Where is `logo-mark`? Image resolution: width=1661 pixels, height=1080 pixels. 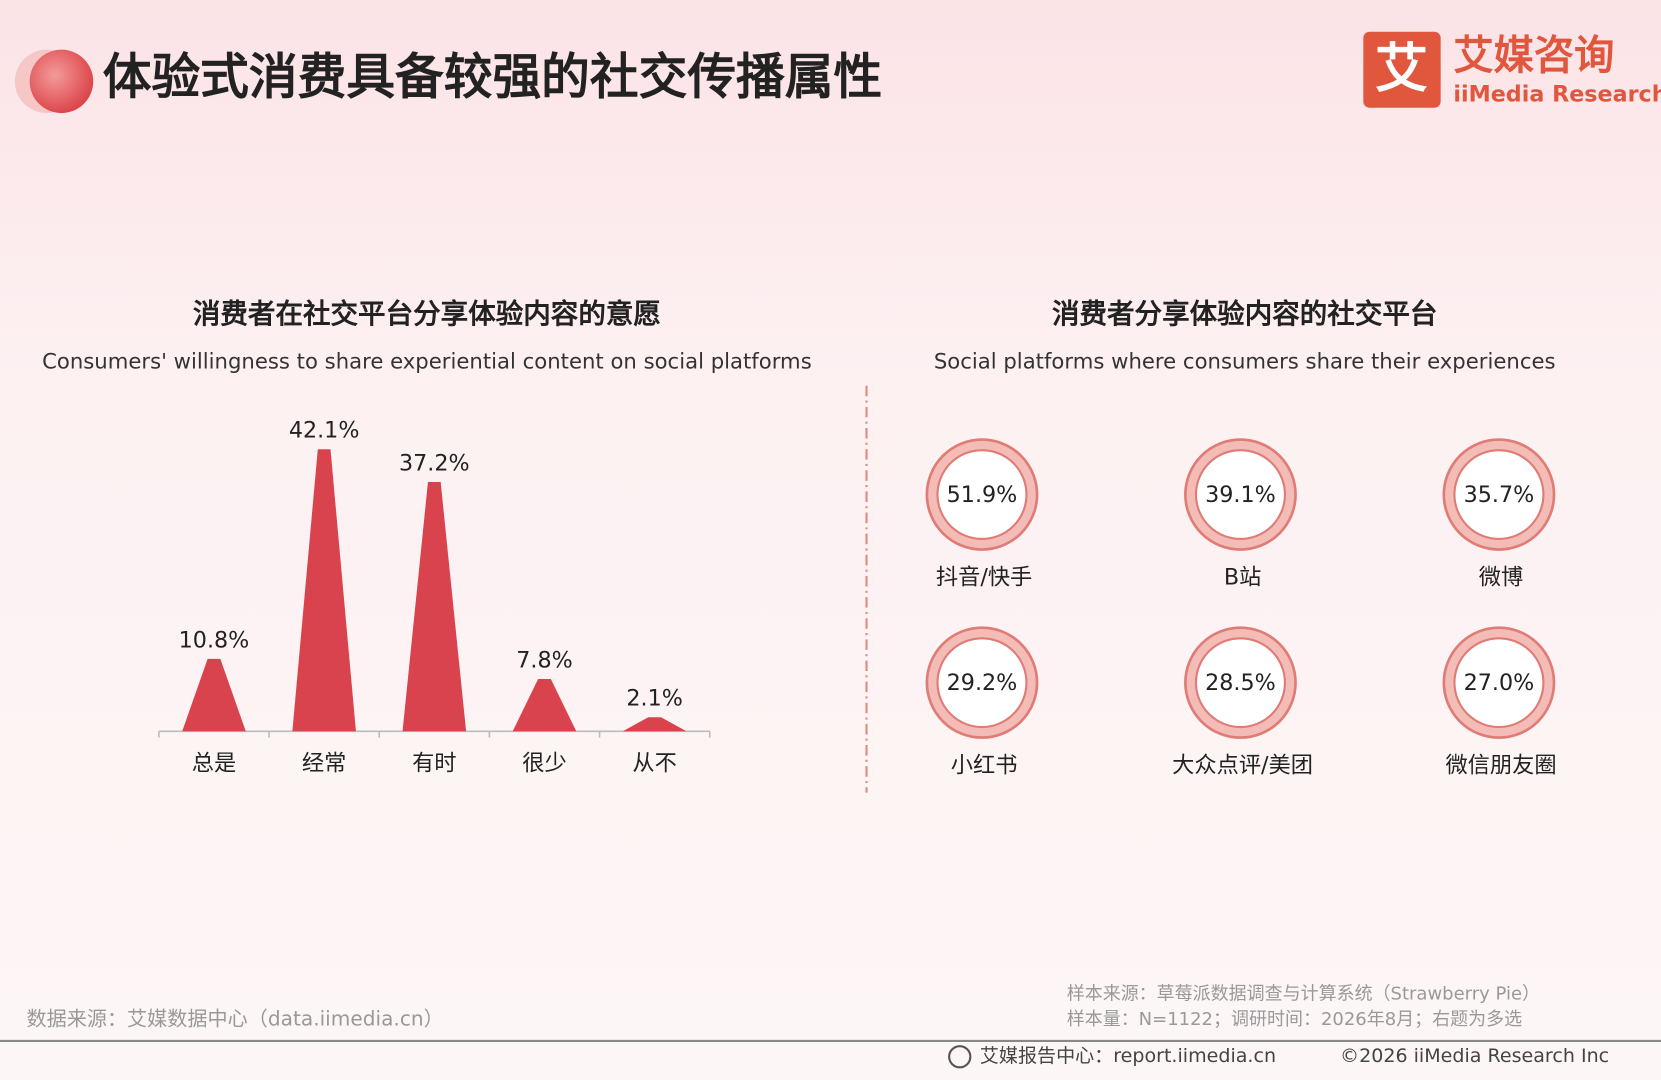 logo-mark is located at coordinates (1402, 69).